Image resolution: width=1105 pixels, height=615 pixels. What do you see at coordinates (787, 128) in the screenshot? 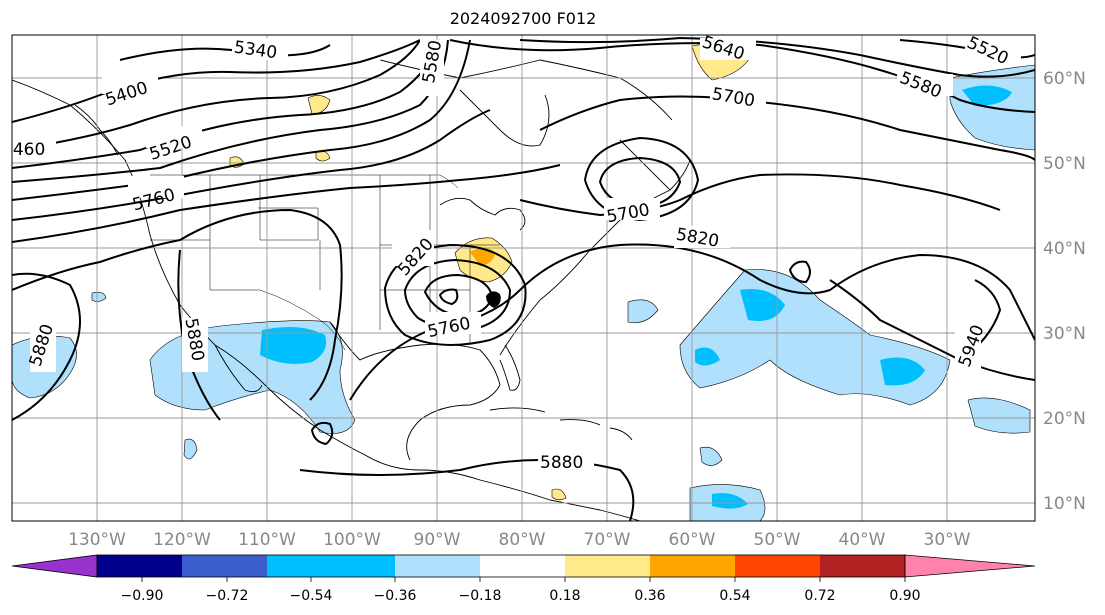
I see `contour-5700-east` at bounding box center [787, 128].